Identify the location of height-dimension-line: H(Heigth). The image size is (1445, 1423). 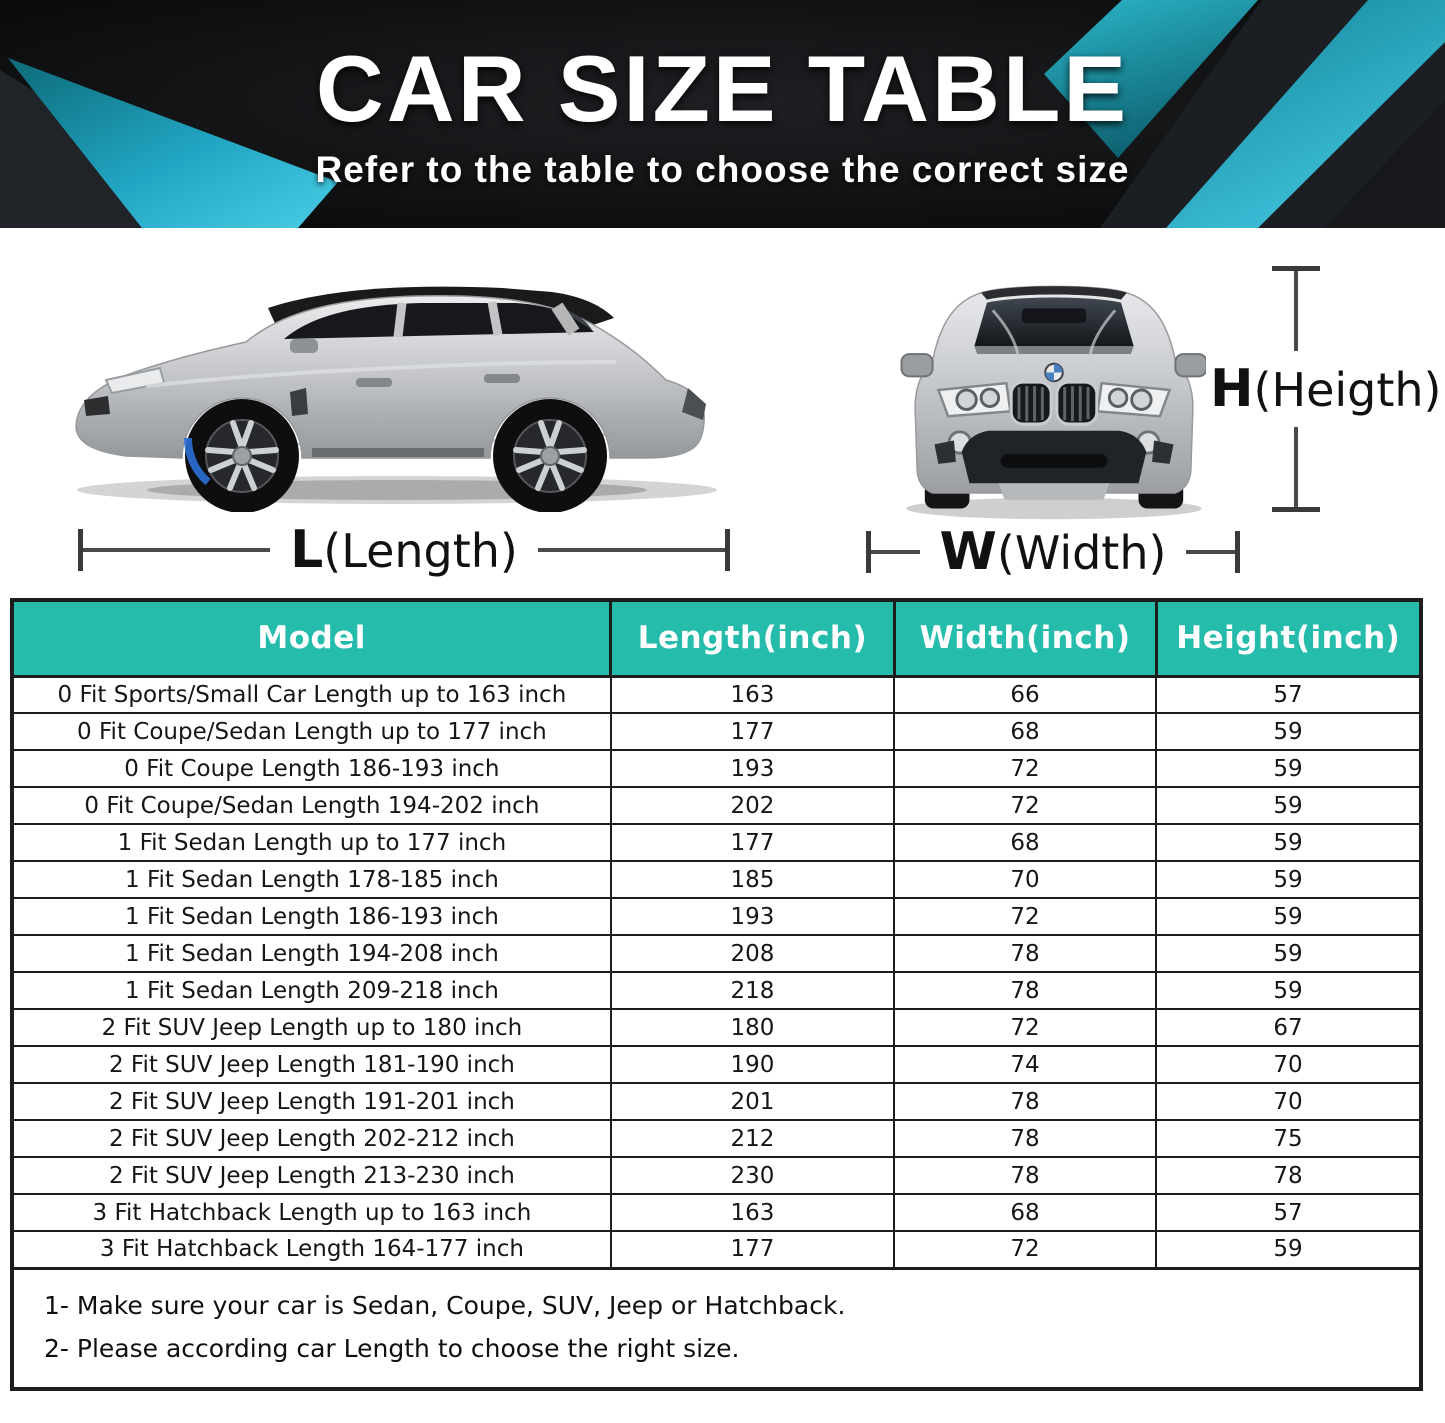
(1325, 389).